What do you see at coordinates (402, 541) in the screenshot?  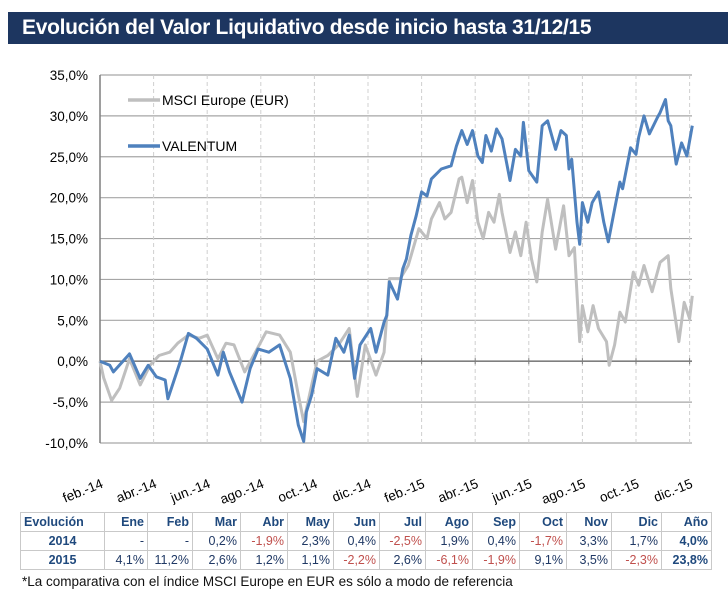 I see `table-cell: -2,5%` at bounding box center [402, 541].